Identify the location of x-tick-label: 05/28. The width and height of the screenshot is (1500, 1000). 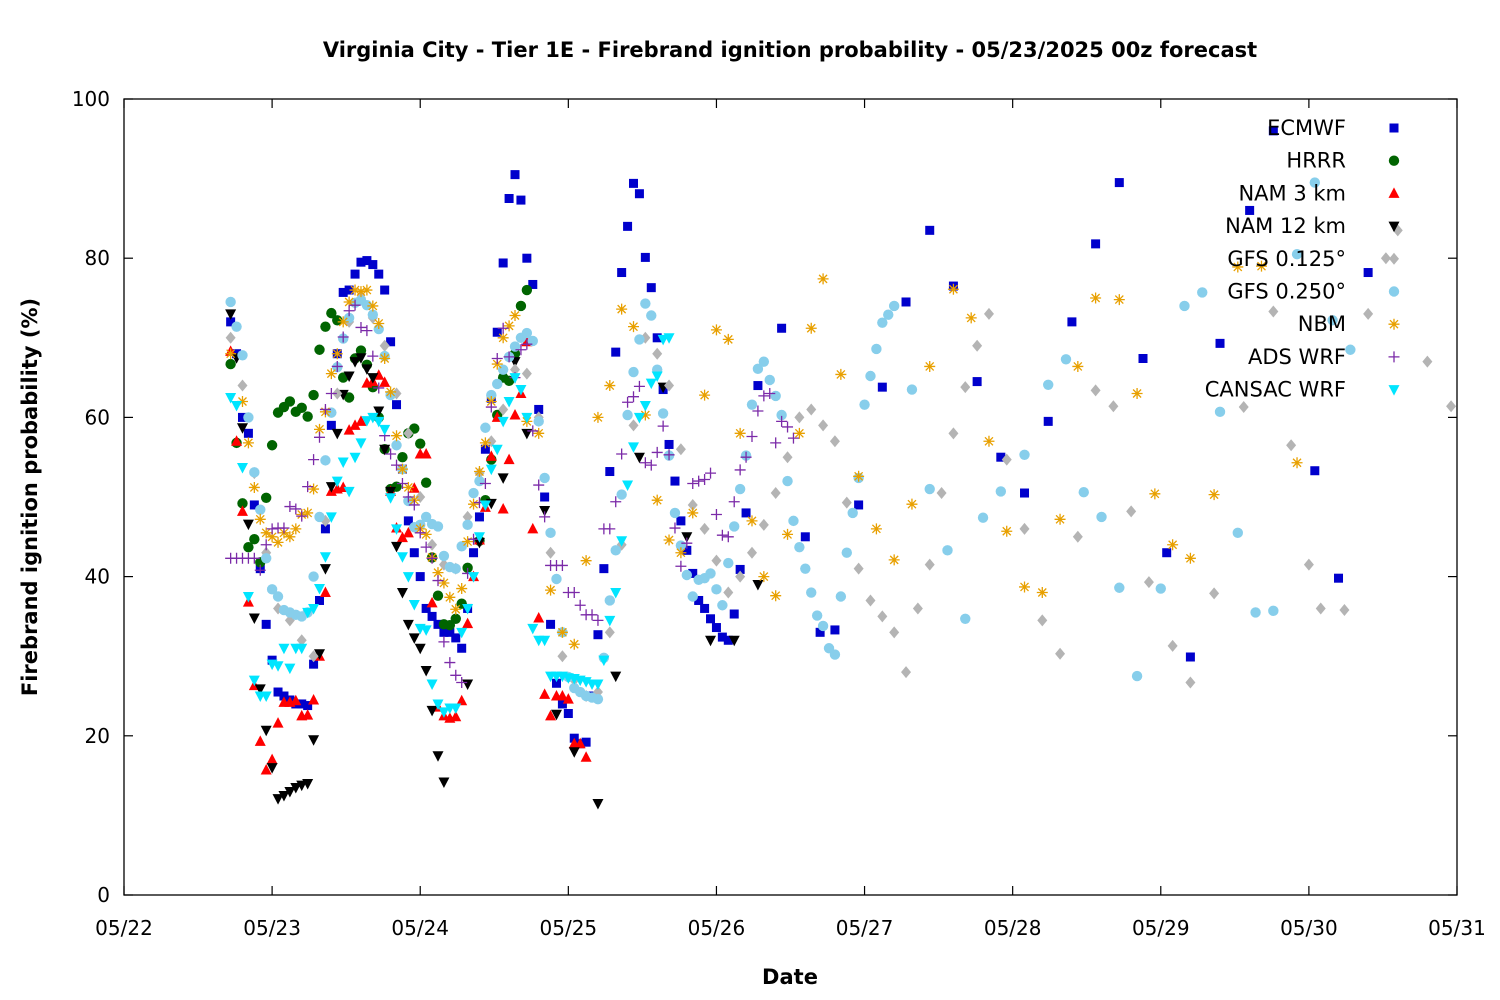
(1013, 928).